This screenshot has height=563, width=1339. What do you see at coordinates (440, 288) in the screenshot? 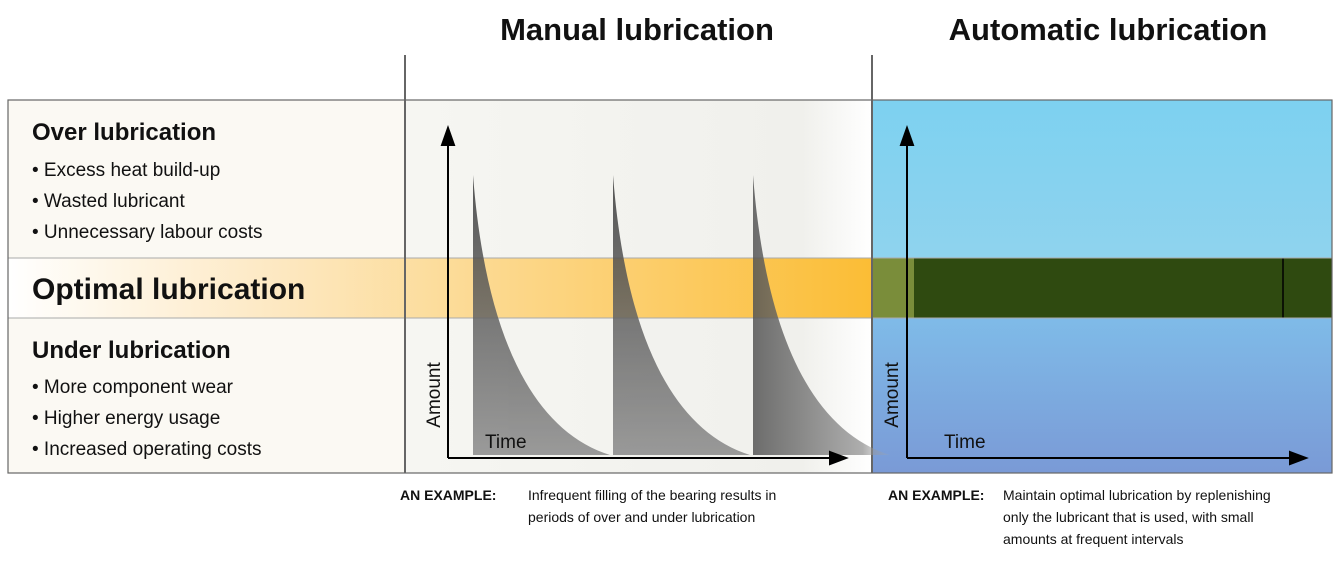
I see `optimal-band` at bounding box center [440, 288].